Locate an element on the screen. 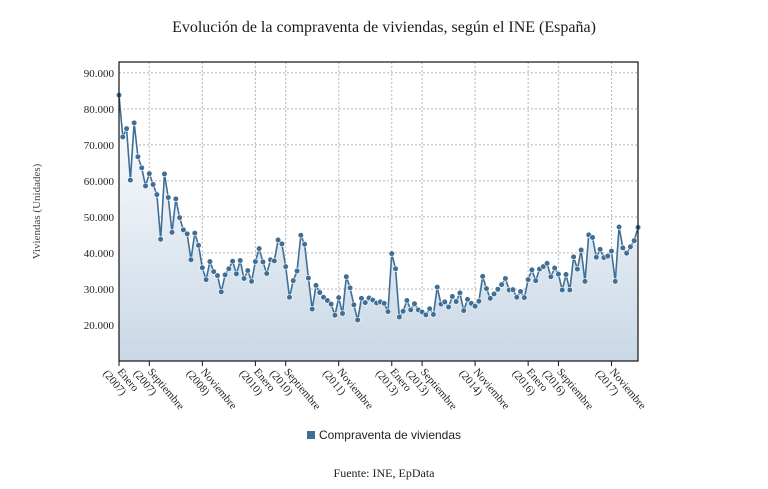  x-tick-label: Septiembre(2007) is located at coordinates (159, 390).